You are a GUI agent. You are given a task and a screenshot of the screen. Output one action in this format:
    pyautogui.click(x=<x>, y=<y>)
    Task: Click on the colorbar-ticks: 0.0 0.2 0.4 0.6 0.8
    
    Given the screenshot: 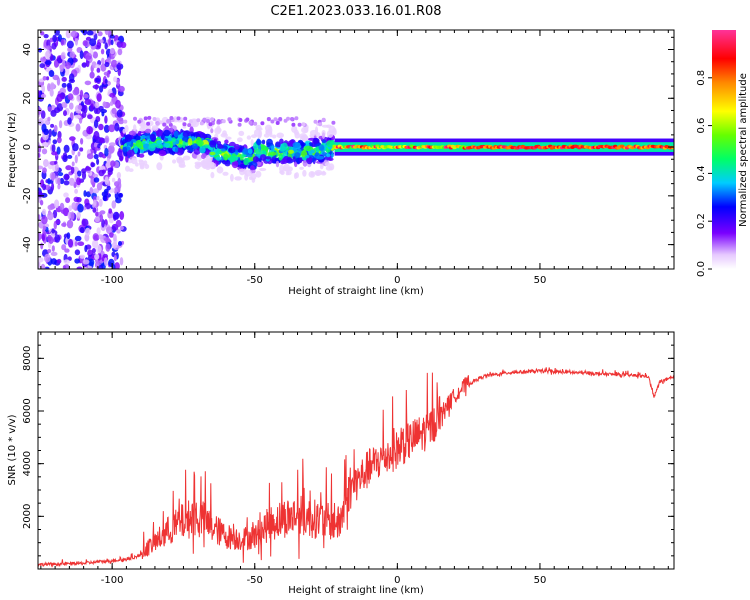 What is the action you would take?
    pyautogui.click(x=704, y=173)
    